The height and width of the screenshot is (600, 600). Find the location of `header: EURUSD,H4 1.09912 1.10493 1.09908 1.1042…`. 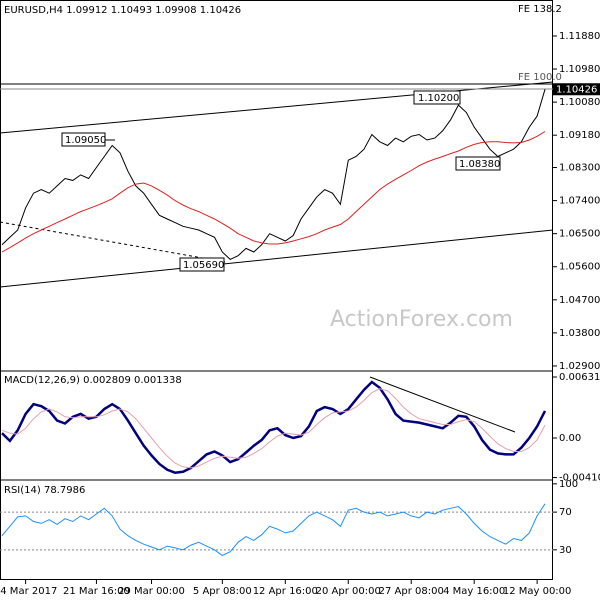

header: EURUSD,H4 1.09912 1.10493 1.09908 1.1042… is located at coordinates (122, 10).